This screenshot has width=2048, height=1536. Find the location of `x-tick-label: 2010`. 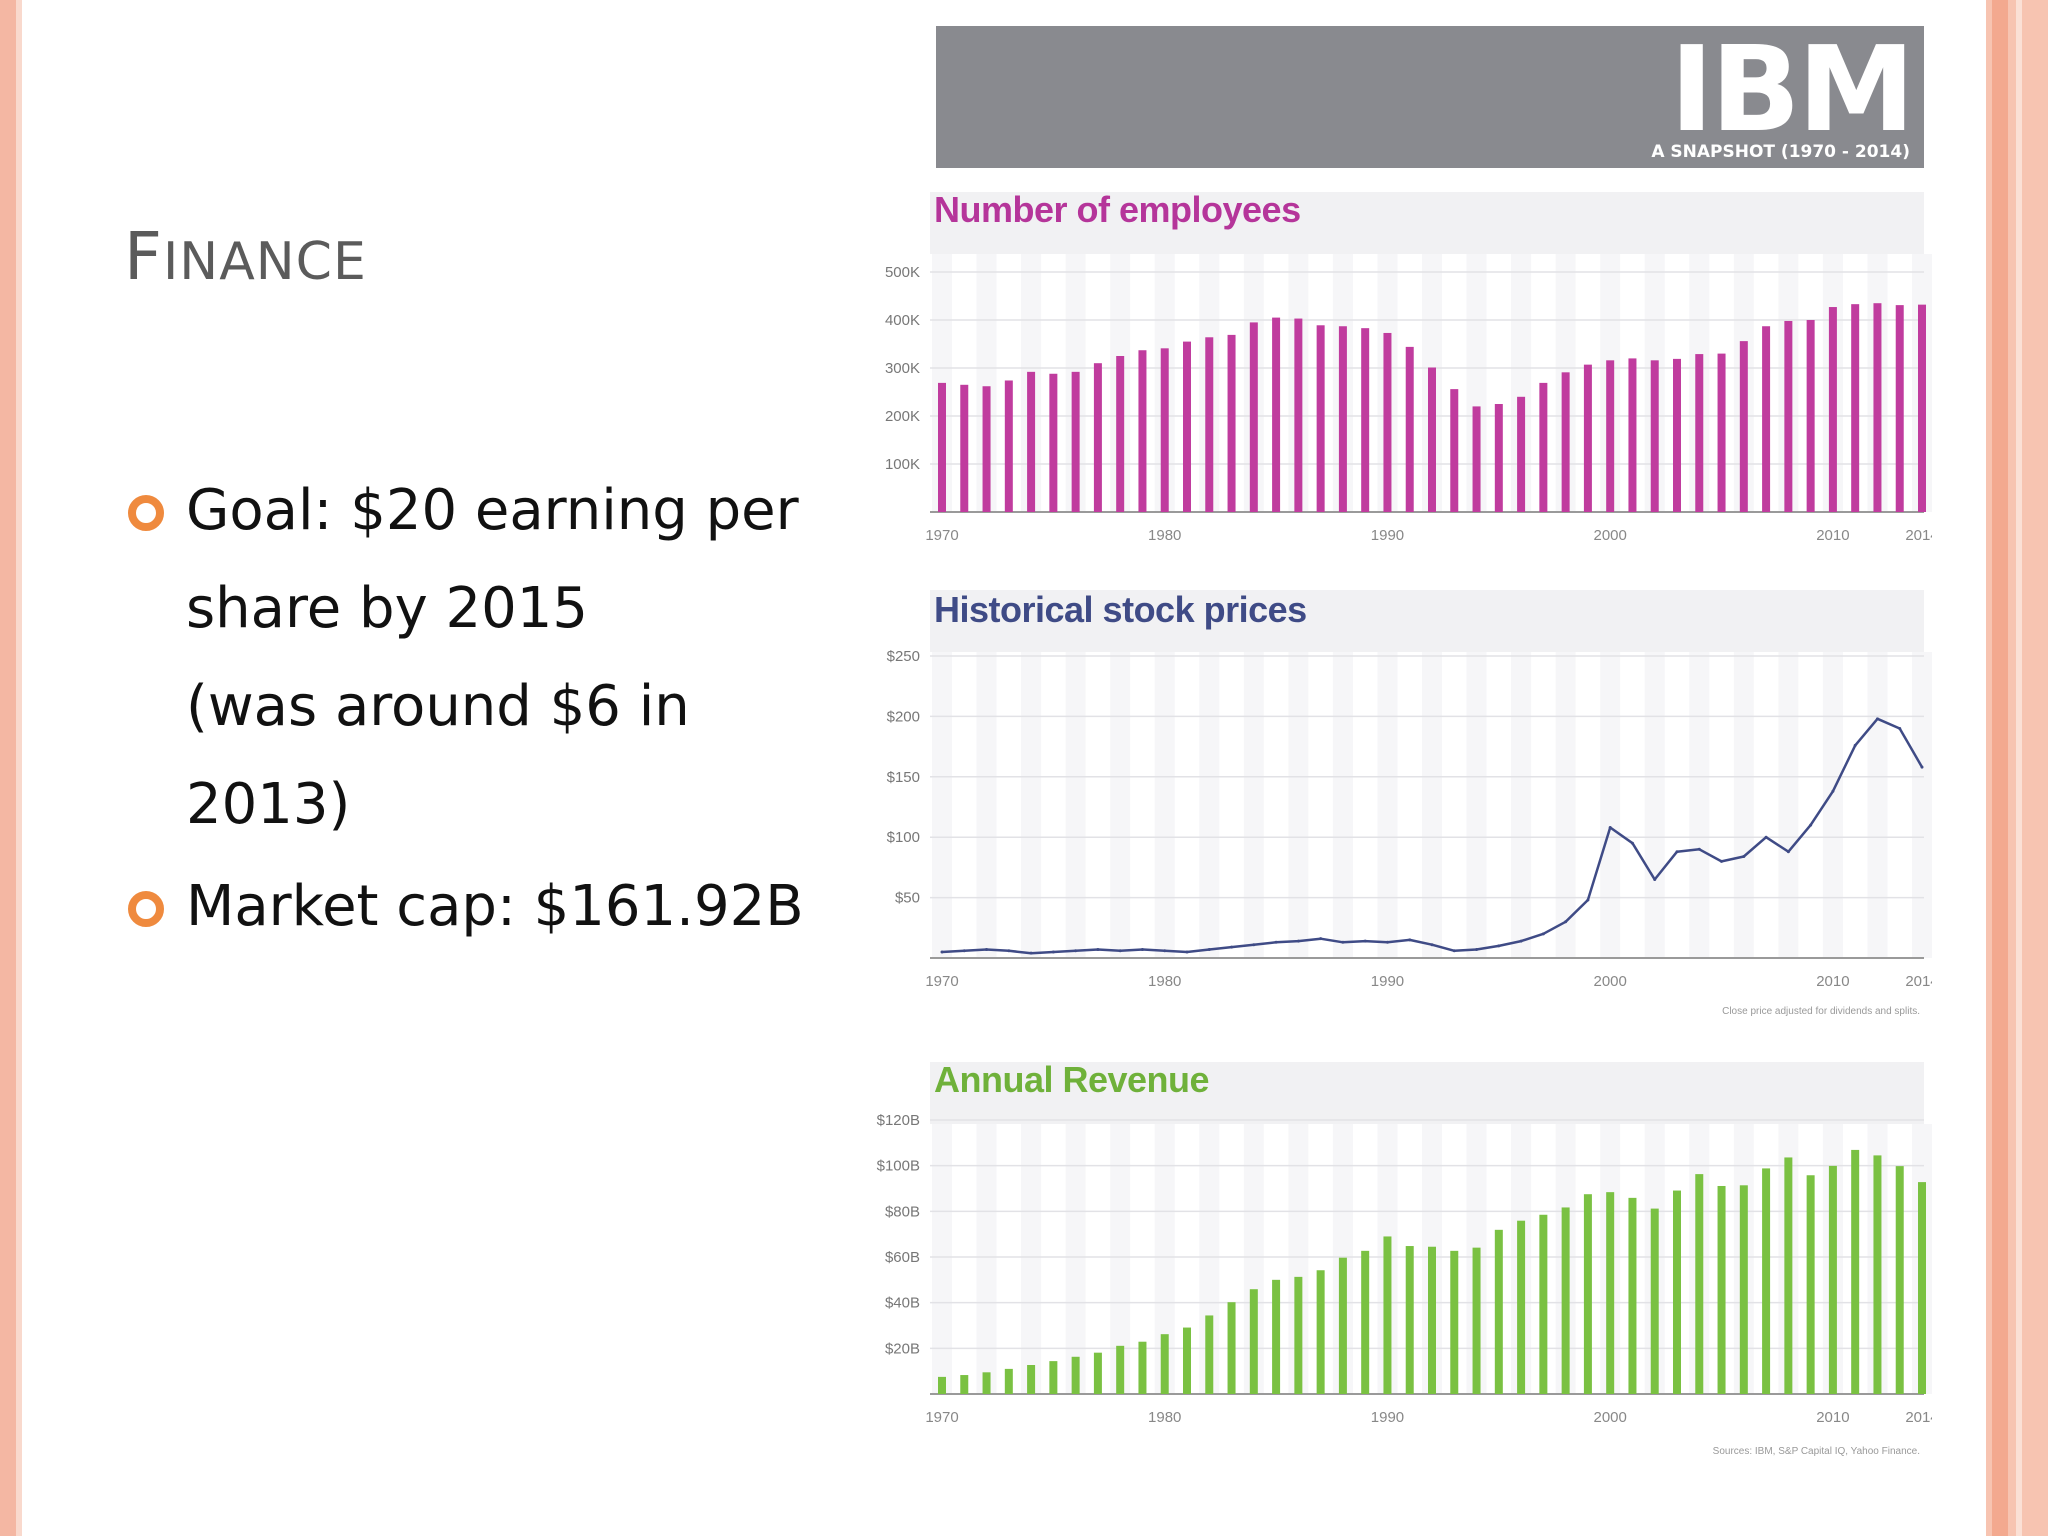

x-tick-label: 2010 is located at coordinates (1832, 535).